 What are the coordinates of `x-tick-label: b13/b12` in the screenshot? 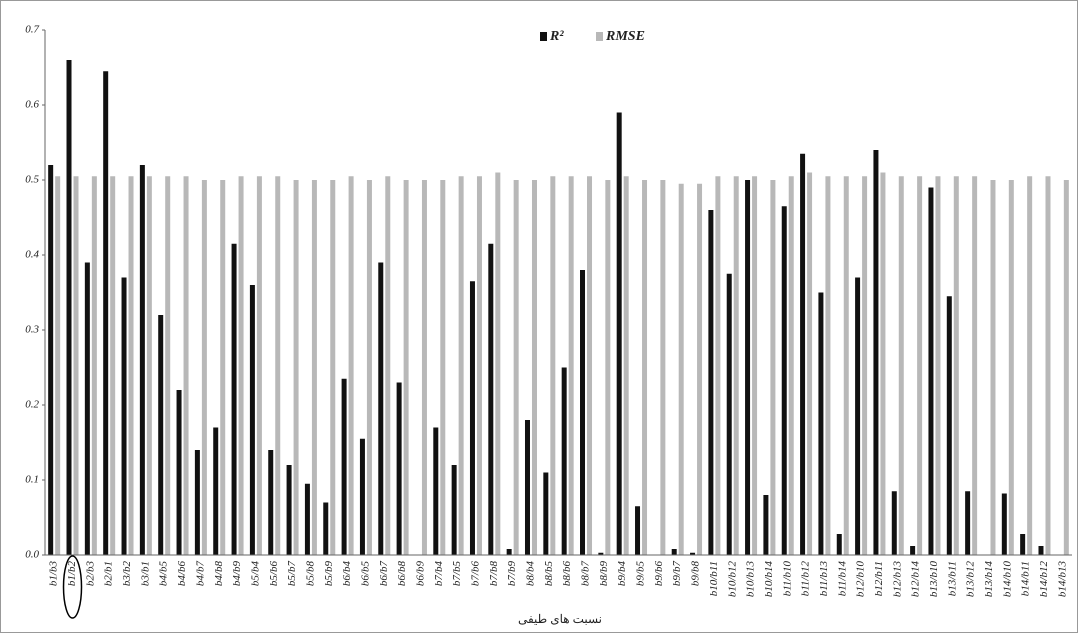 It's located at (971, 579).